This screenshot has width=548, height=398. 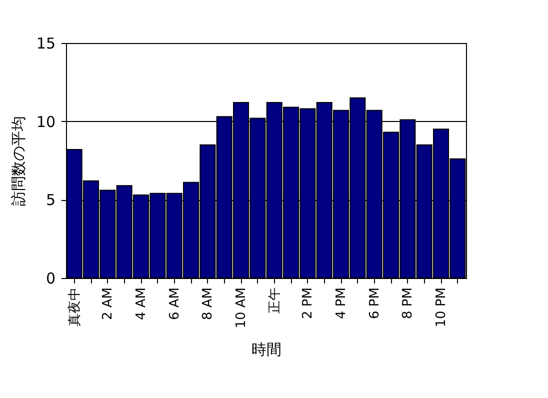 I want to click on x-tick-label: 2 PM, so click(x=308, y=303).